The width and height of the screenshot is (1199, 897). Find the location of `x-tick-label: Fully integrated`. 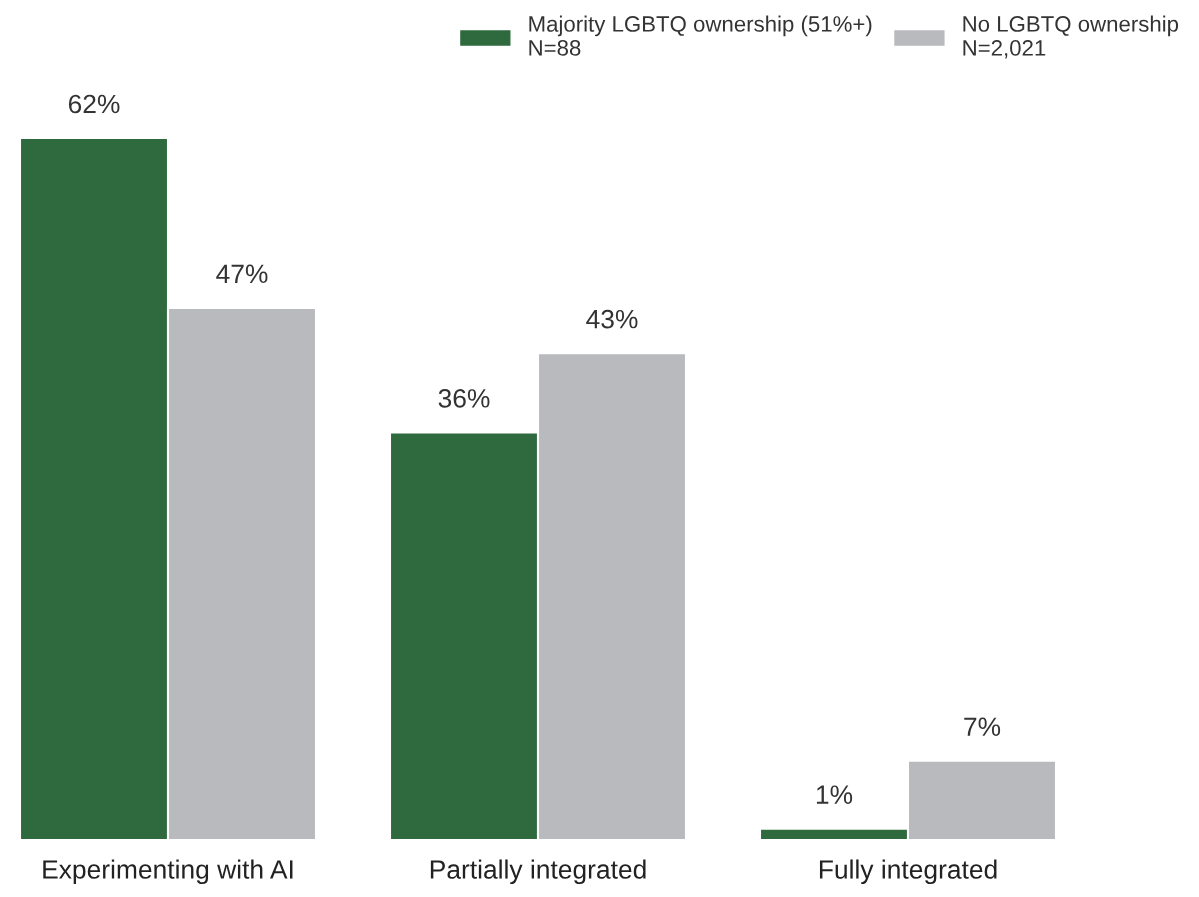

x-tick-label: Fully integrated is located at coordinates (908, 872).